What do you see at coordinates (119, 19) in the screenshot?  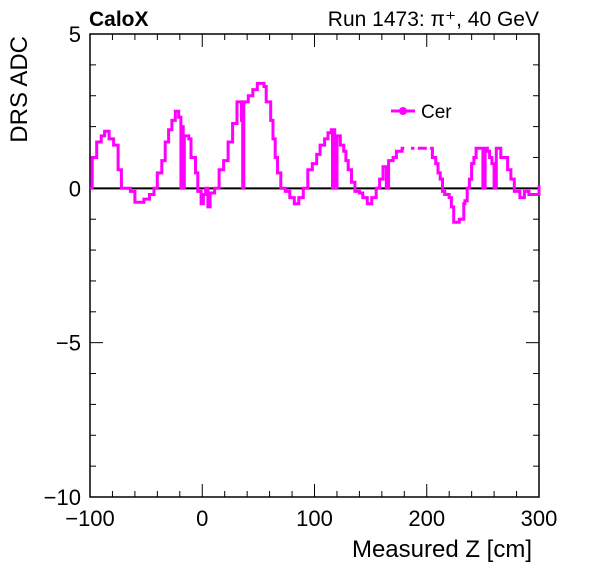 I see `experiment-label: CaloX` at bounding box center [119, 19].